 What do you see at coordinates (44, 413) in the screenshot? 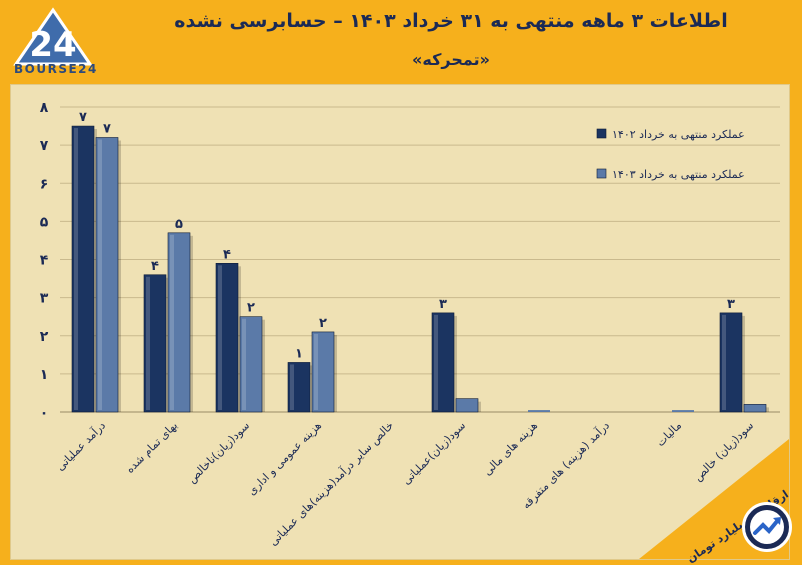
I see `y-tick-label: ۰` at bounding box center [44, 413].